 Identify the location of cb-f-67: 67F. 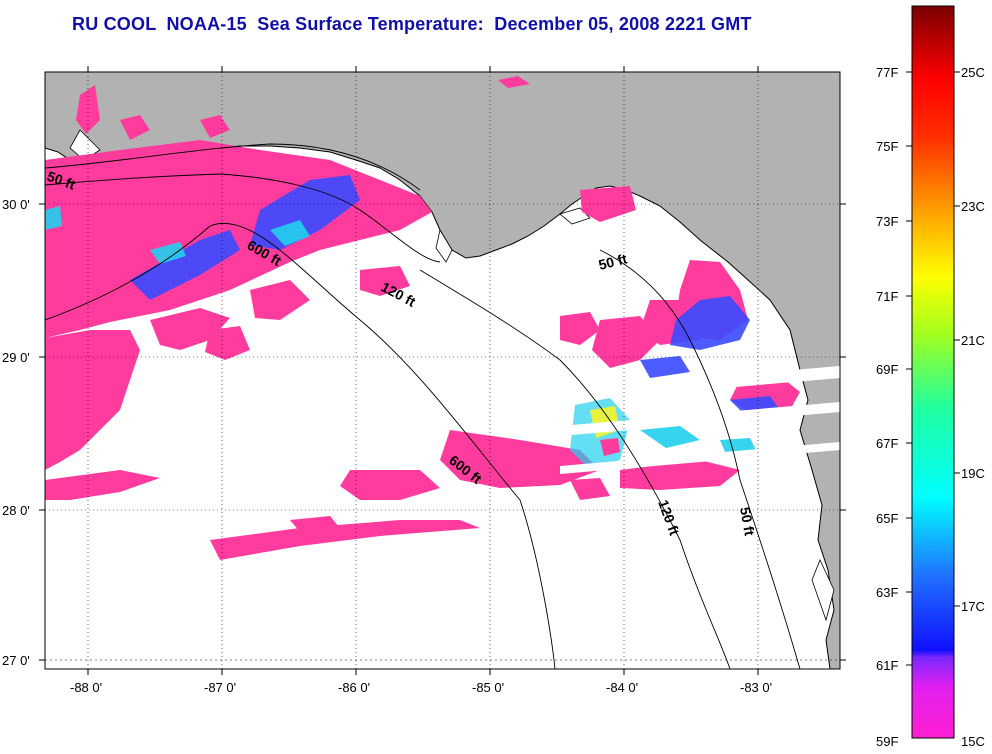
(887, 443).